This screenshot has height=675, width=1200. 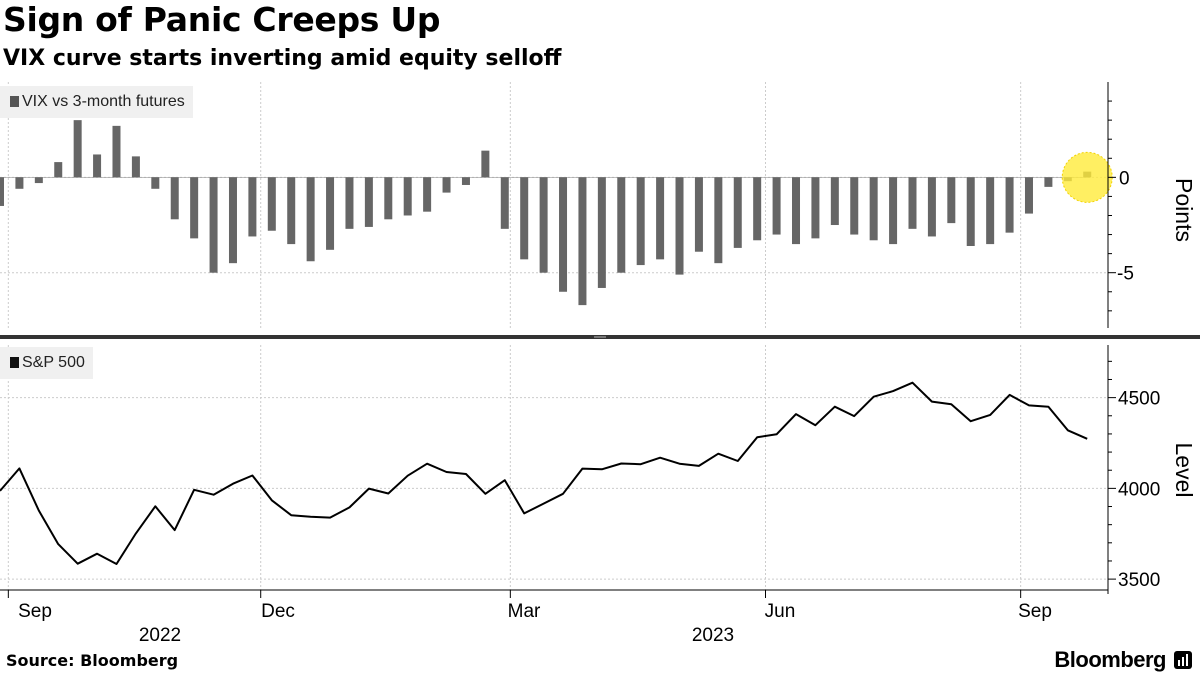 I want to click on brand-logo-text: Bloomberg, so click(x=1110, y=659).